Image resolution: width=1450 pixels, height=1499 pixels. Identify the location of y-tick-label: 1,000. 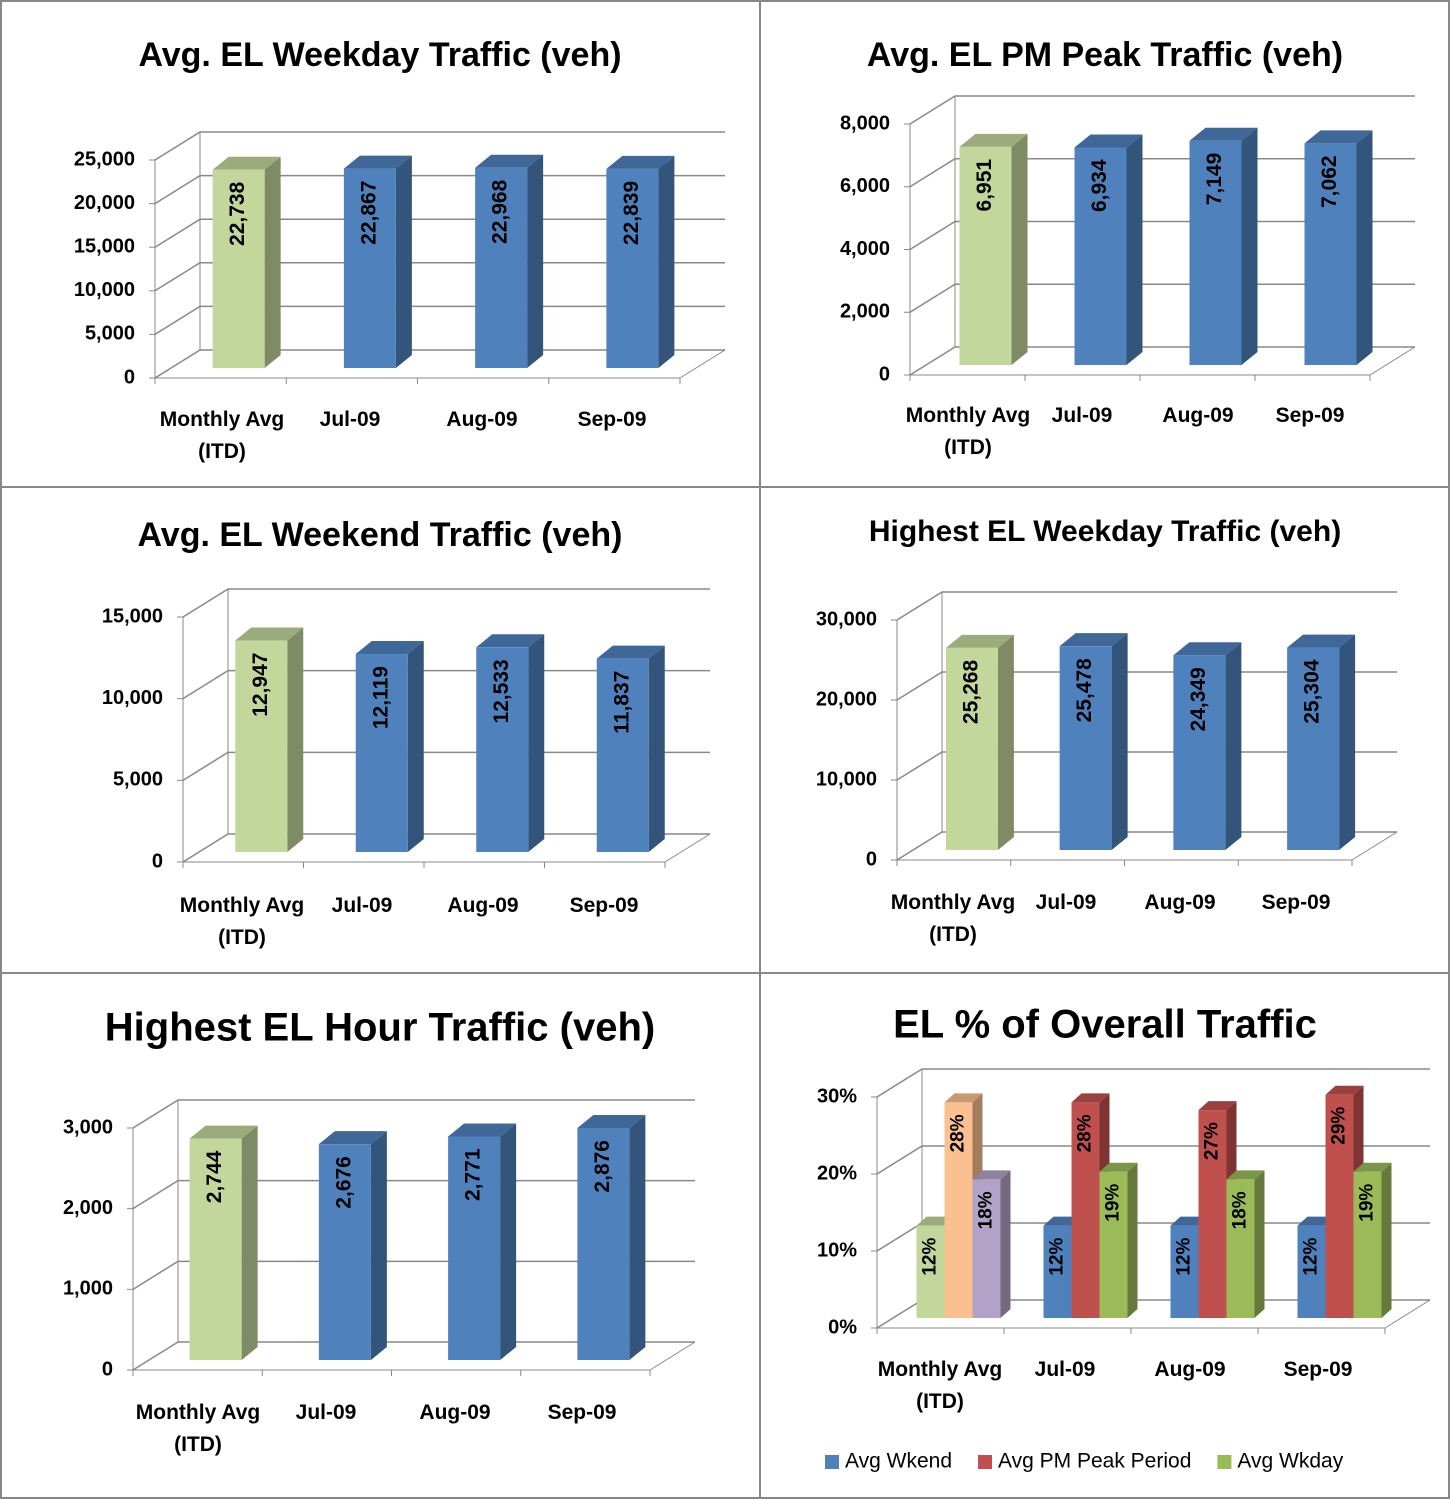
(88, 1289).